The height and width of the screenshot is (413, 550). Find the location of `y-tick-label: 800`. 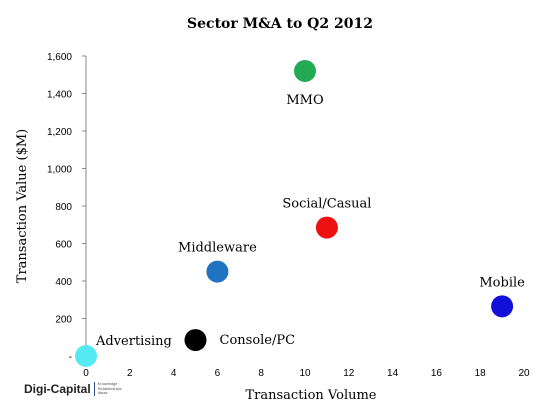

y-tick-label: 800 is located at coordinates (63, 207).